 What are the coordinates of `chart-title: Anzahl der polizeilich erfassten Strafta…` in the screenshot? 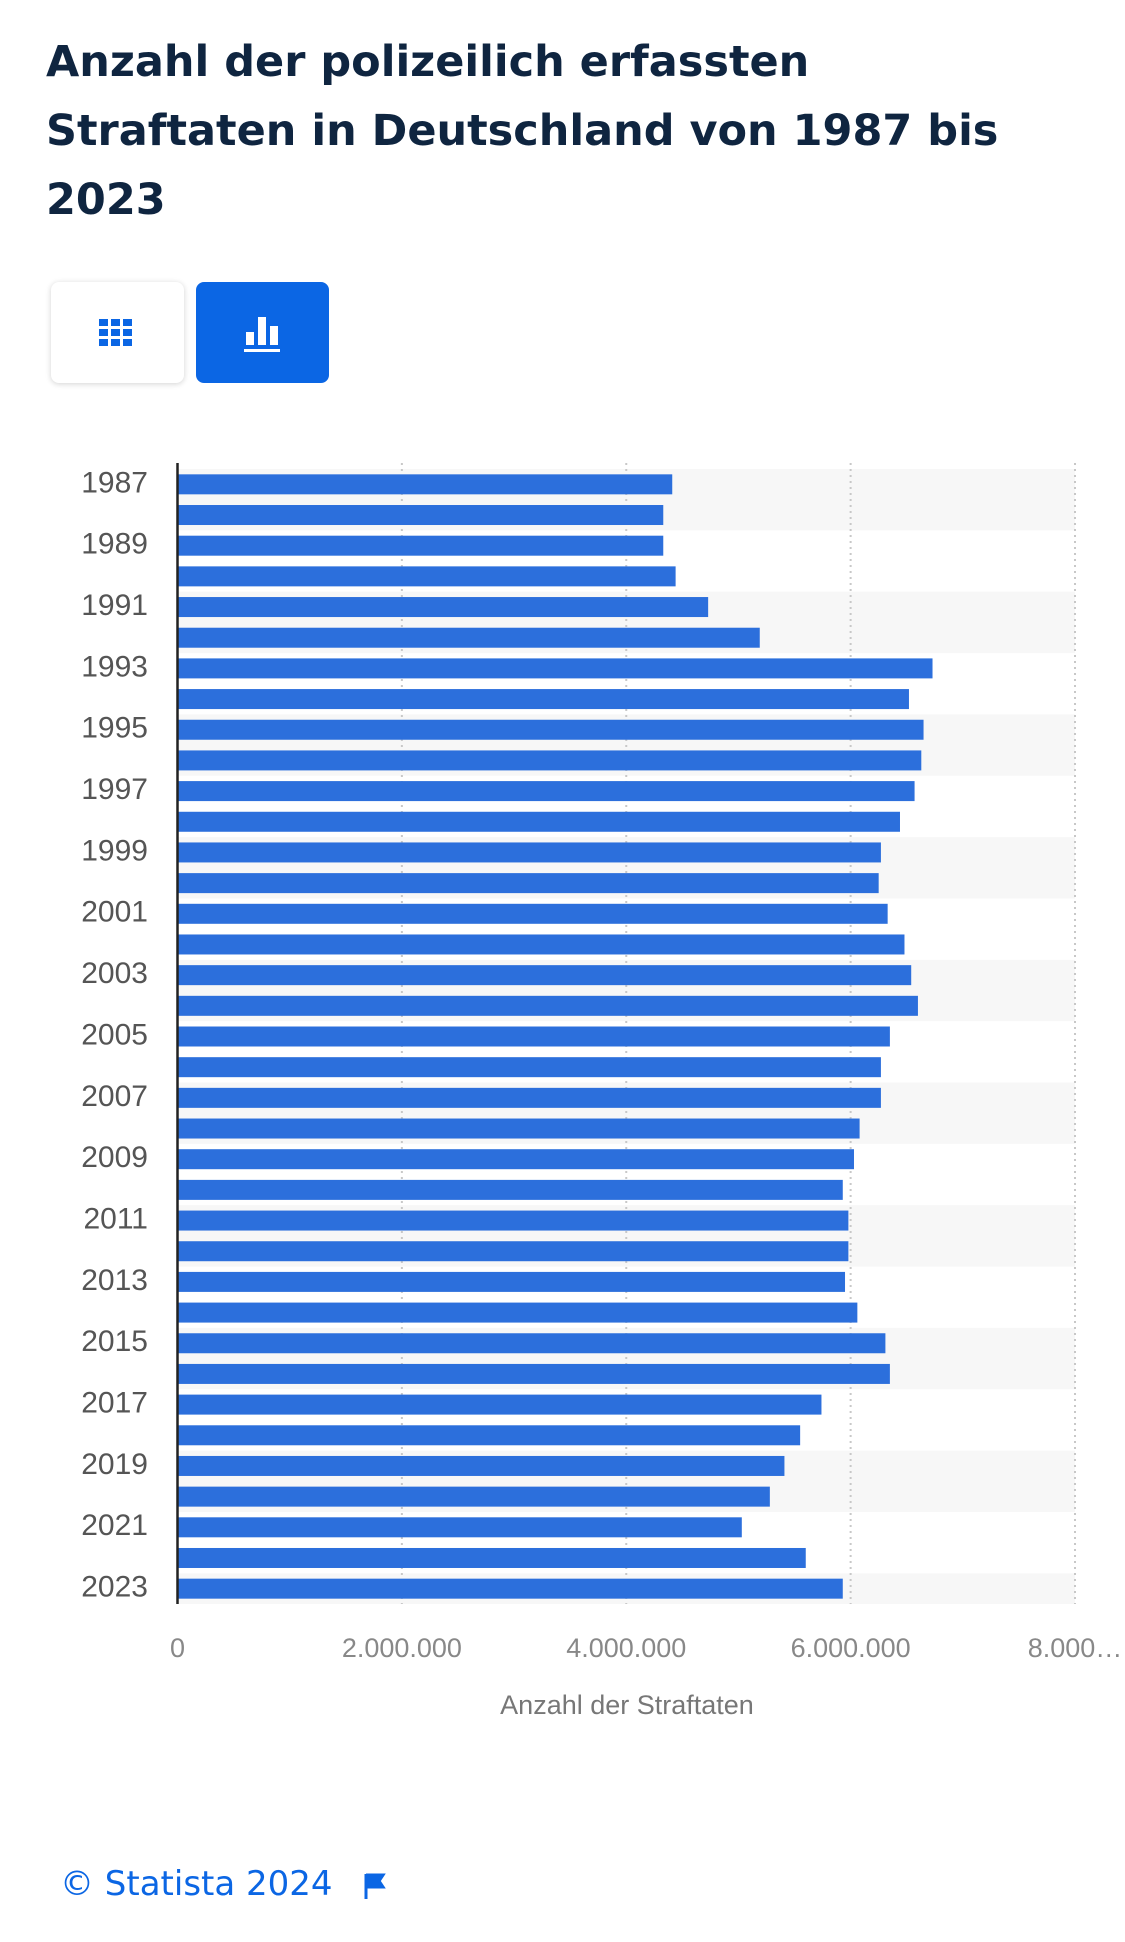 It's located at (522, 131).